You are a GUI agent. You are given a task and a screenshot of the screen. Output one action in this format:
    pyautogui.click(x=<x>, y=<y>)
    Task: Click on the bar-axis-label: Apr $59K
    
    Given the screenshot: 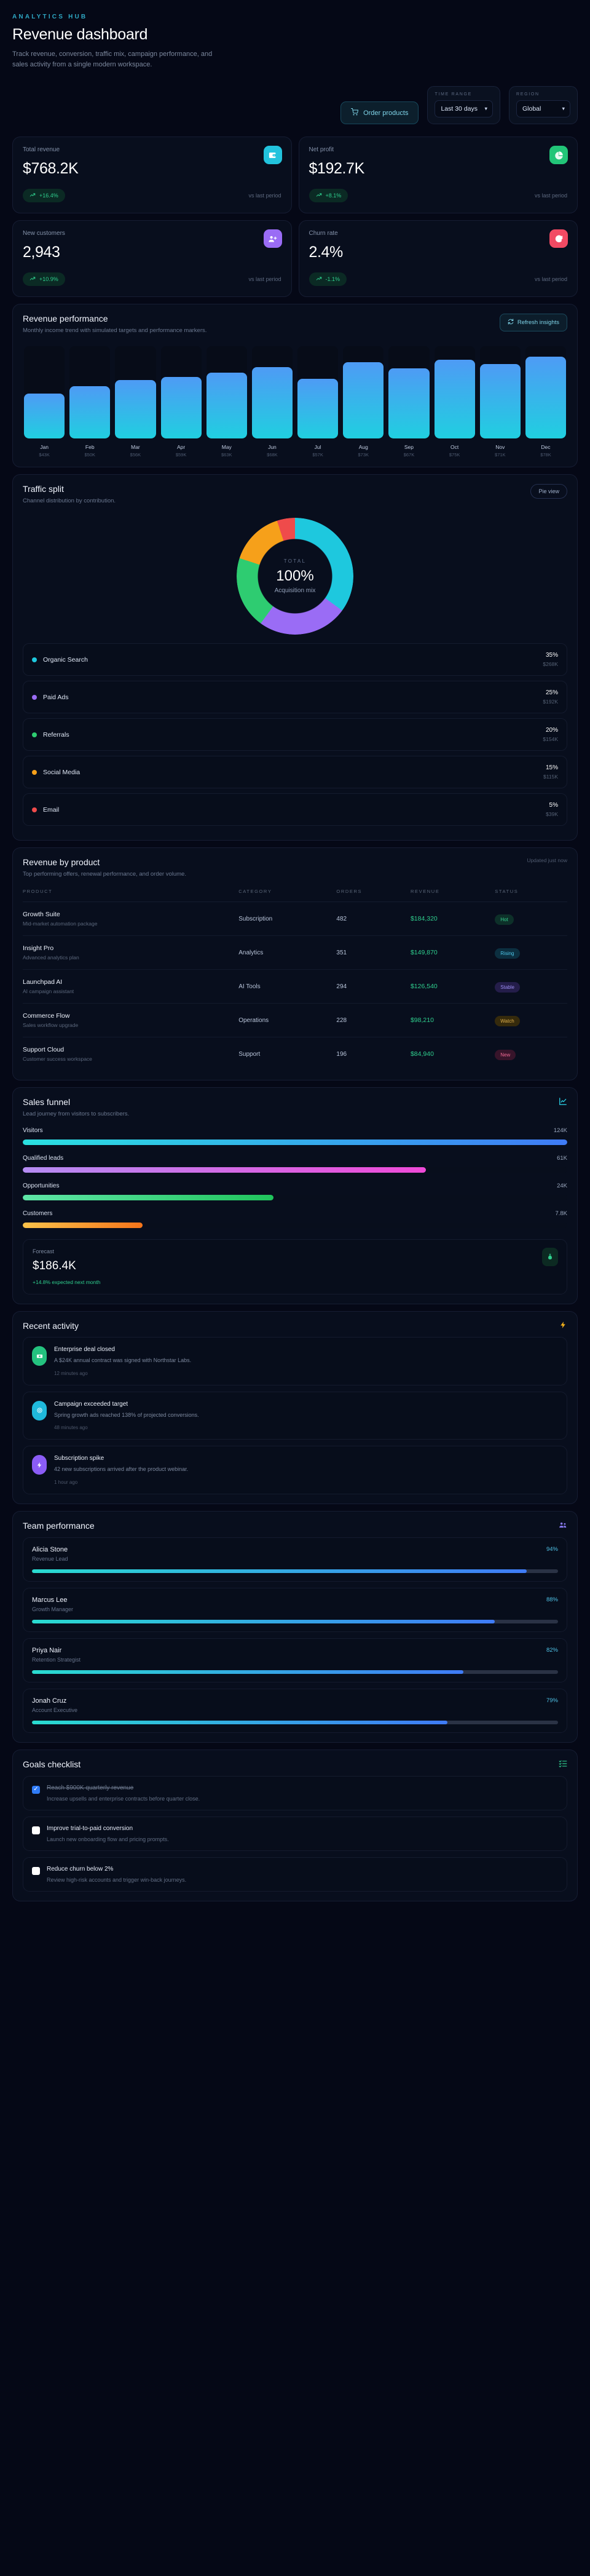 What is the action you would take?
    pyautogui.click(x=182, y=451)
    